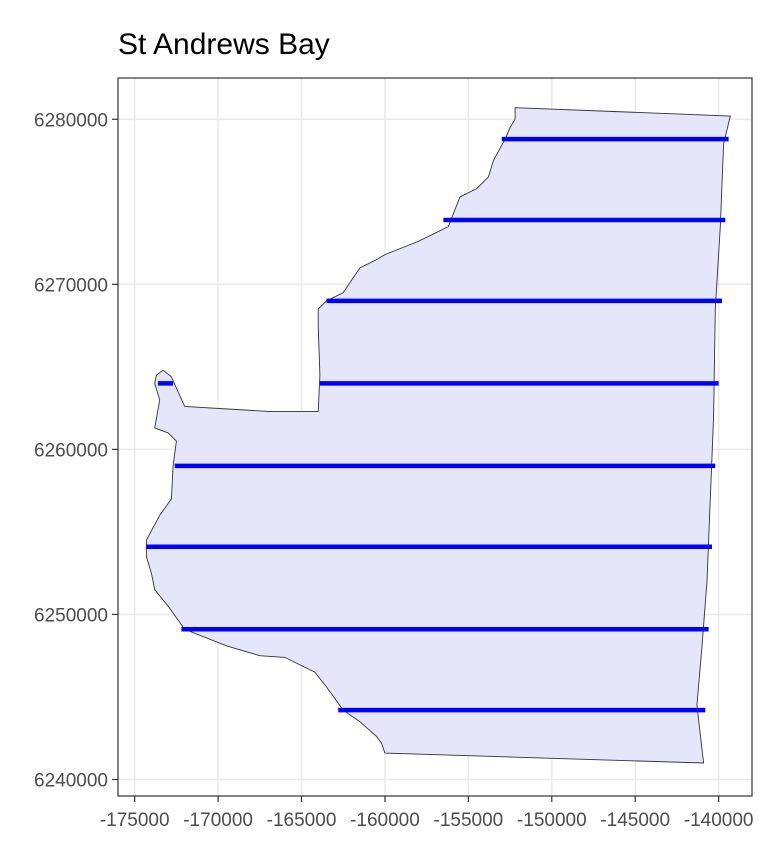  What do you see at coordinates (302, 820) in the screenshot?
I see `x-tick-label: -165000` at bounding box center [302, 820].